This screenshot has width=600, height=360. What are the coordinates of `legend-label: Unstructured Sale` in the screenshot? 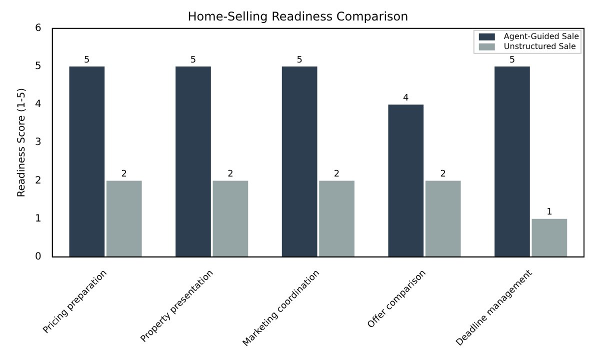 It's located at (540, 46).